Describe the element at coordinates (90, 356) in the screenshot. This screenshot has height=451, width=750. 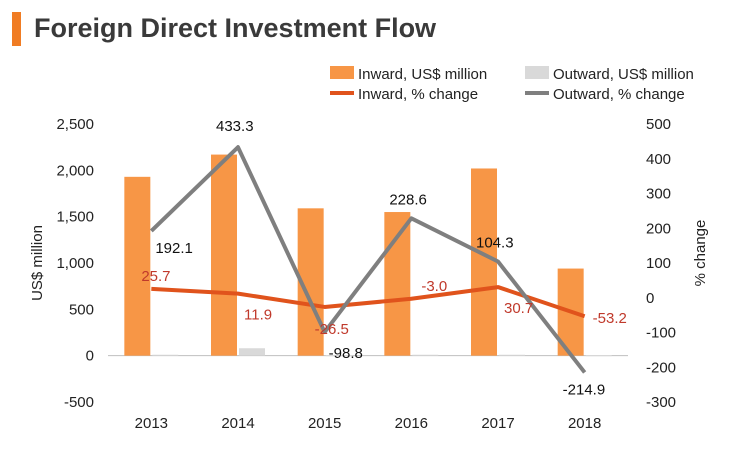
I see `y-tick-label: 0` at that location.